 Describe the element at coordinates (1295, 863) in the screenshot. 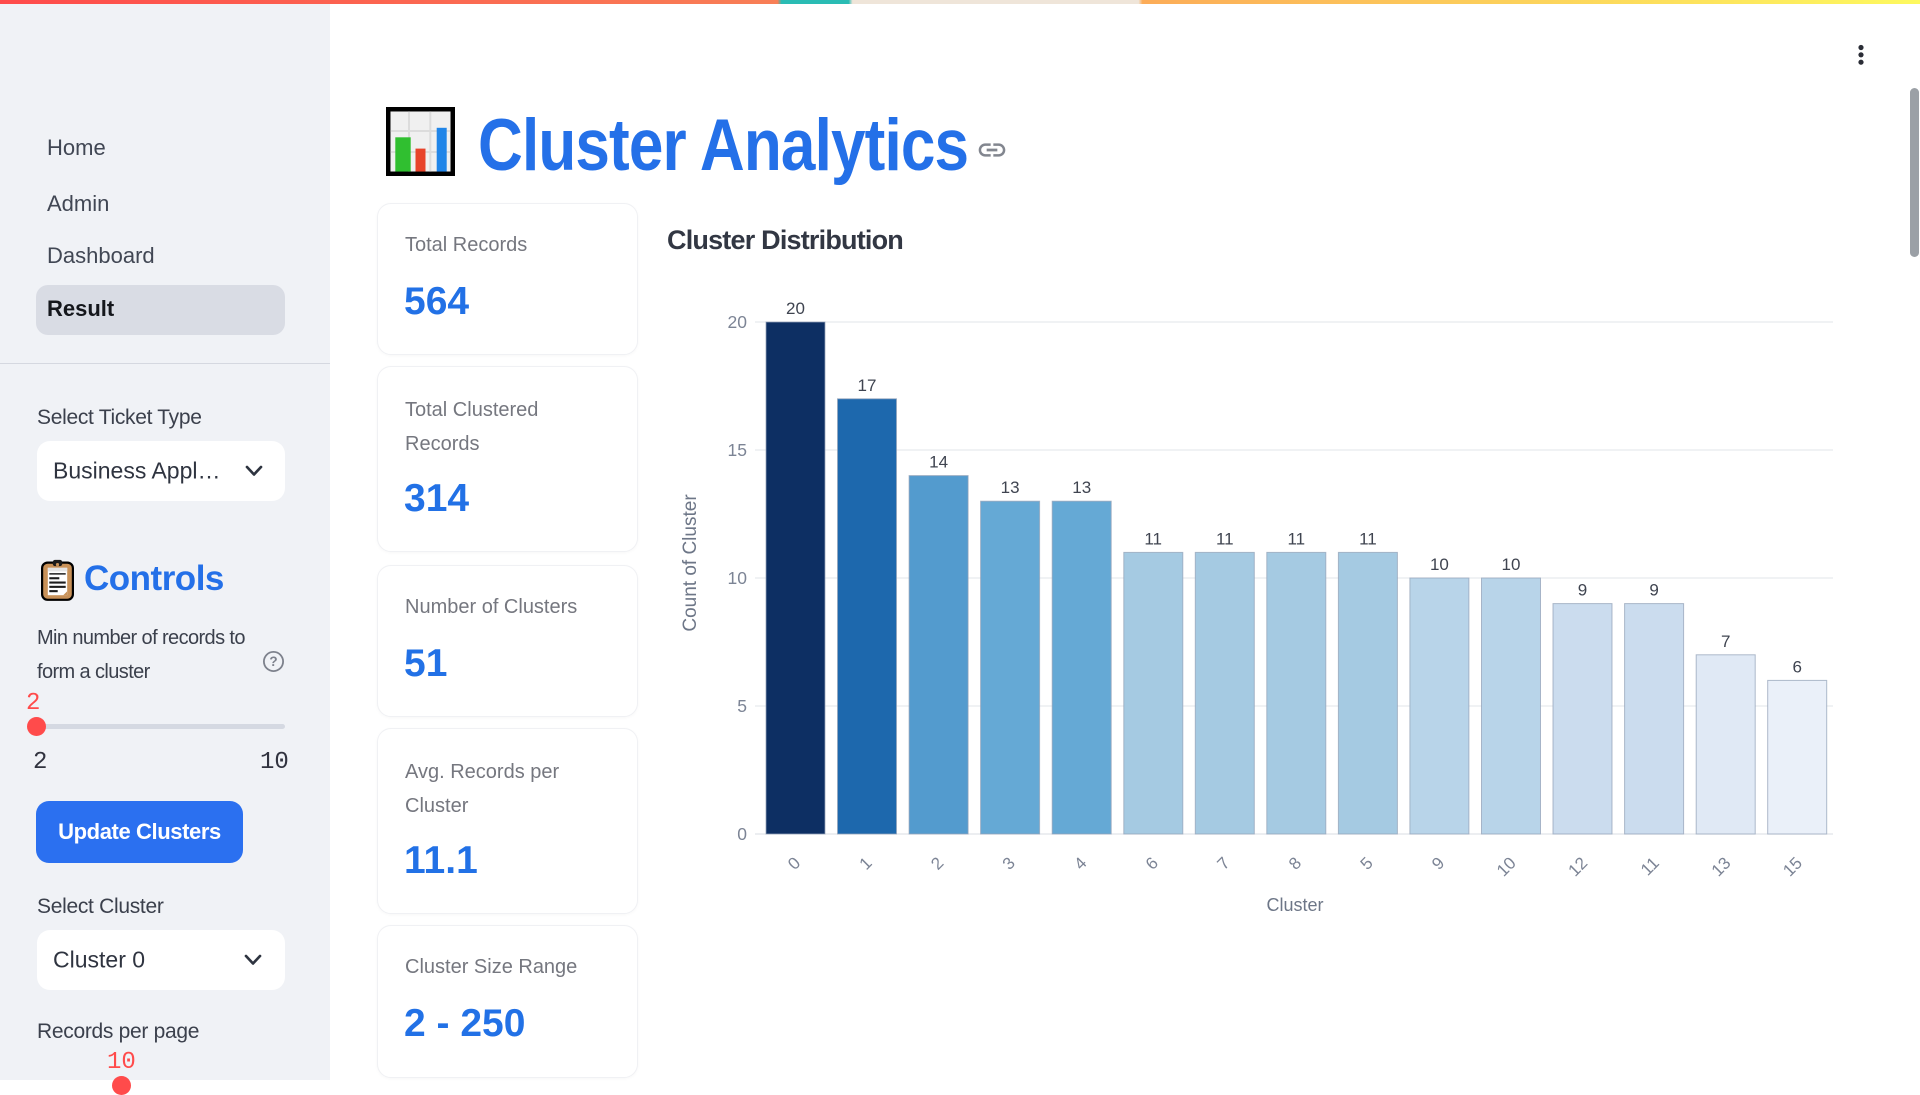

I see `svg-text: 8` at that location.